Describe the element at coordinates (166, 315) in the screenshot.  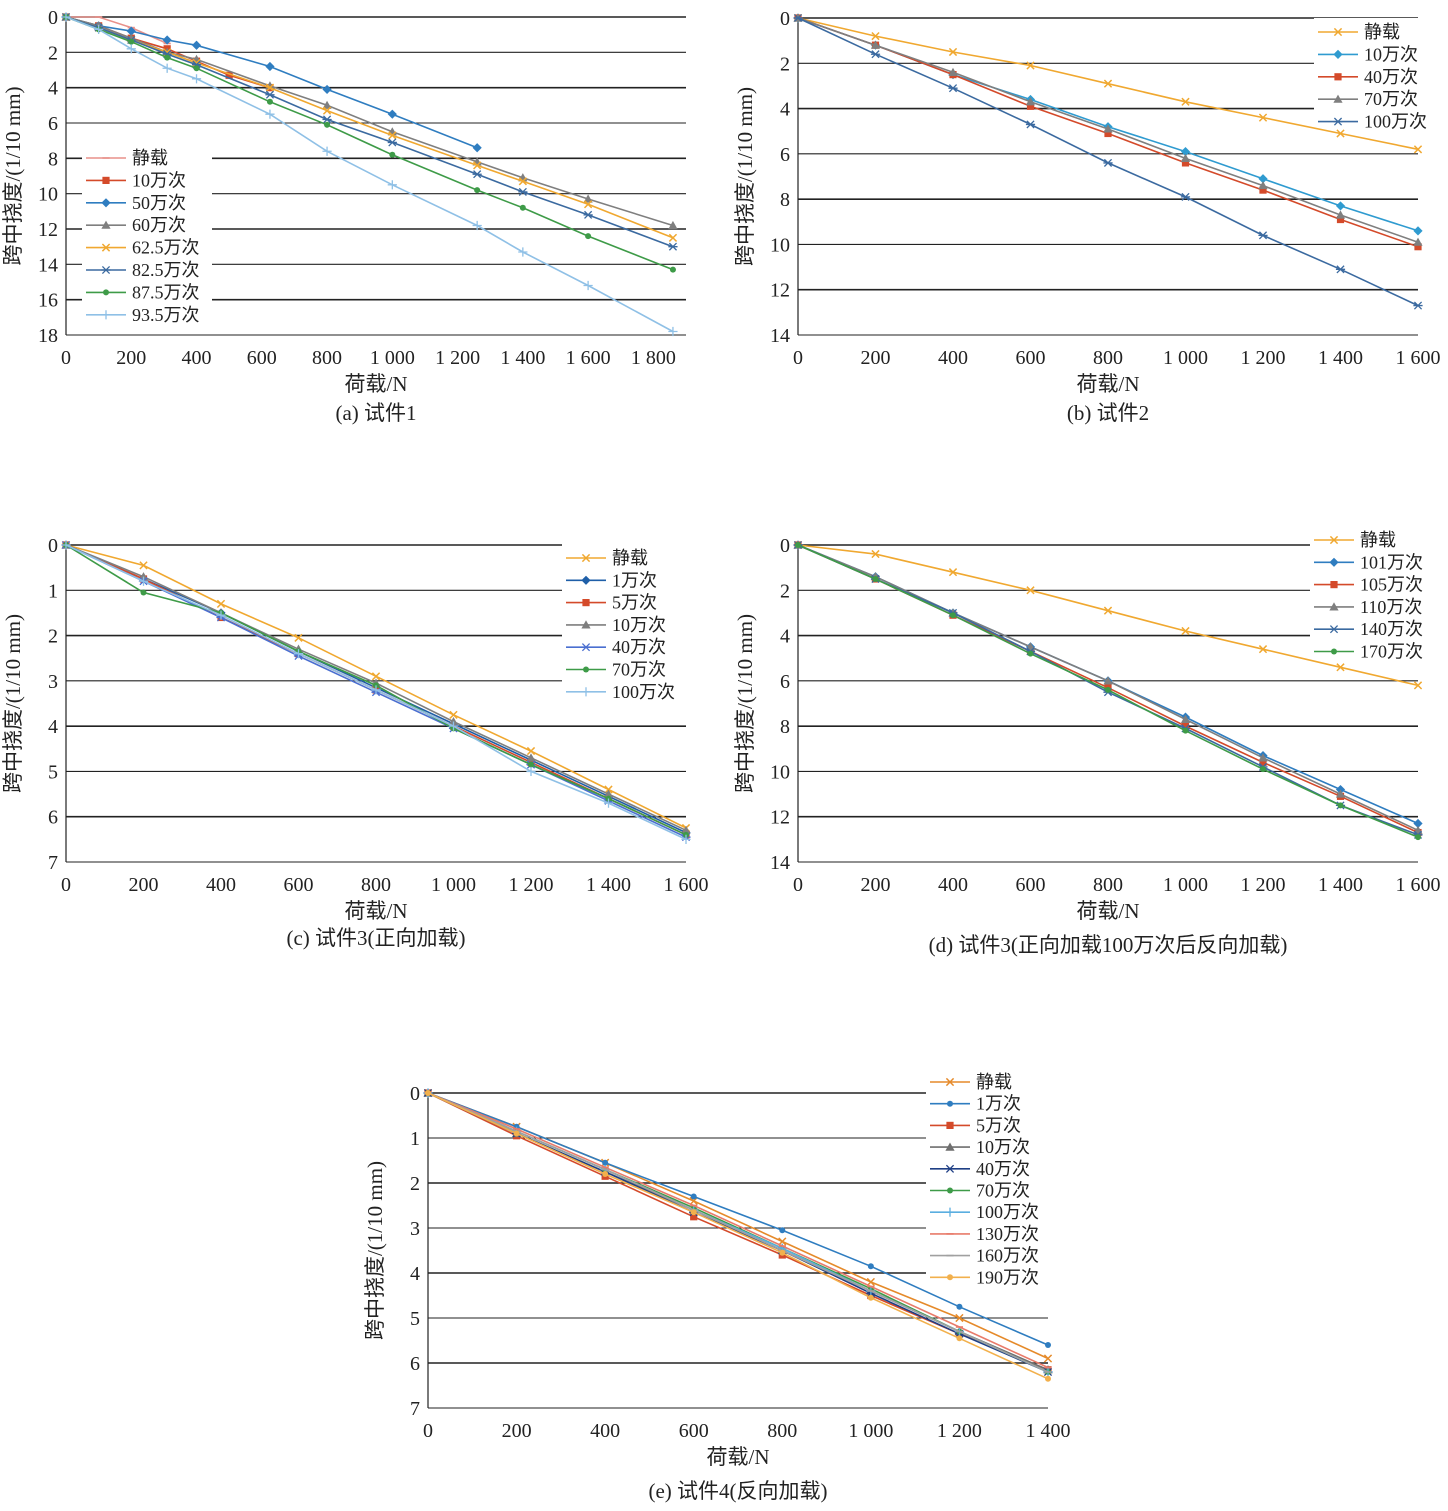
I see `legend-label: 93.5万次` at that location.